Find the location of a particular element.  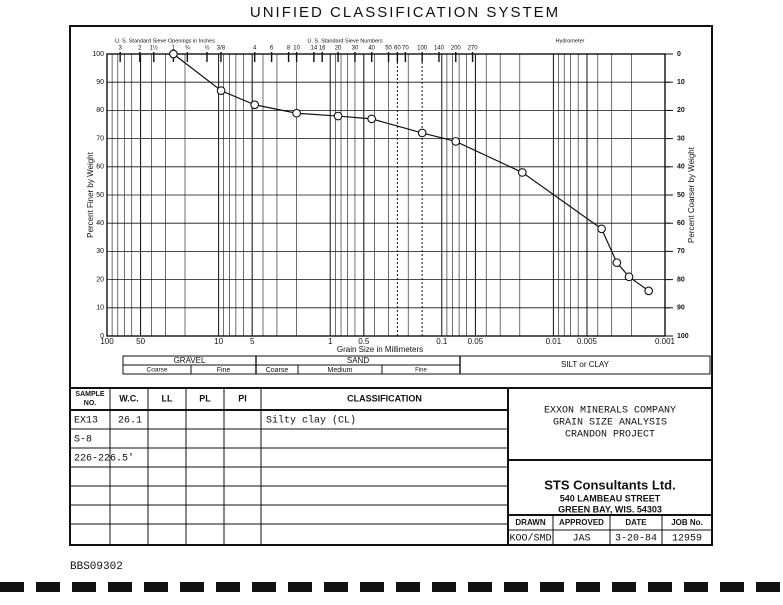

sieve-number-label: 4 is located at coordinates (255, 49).